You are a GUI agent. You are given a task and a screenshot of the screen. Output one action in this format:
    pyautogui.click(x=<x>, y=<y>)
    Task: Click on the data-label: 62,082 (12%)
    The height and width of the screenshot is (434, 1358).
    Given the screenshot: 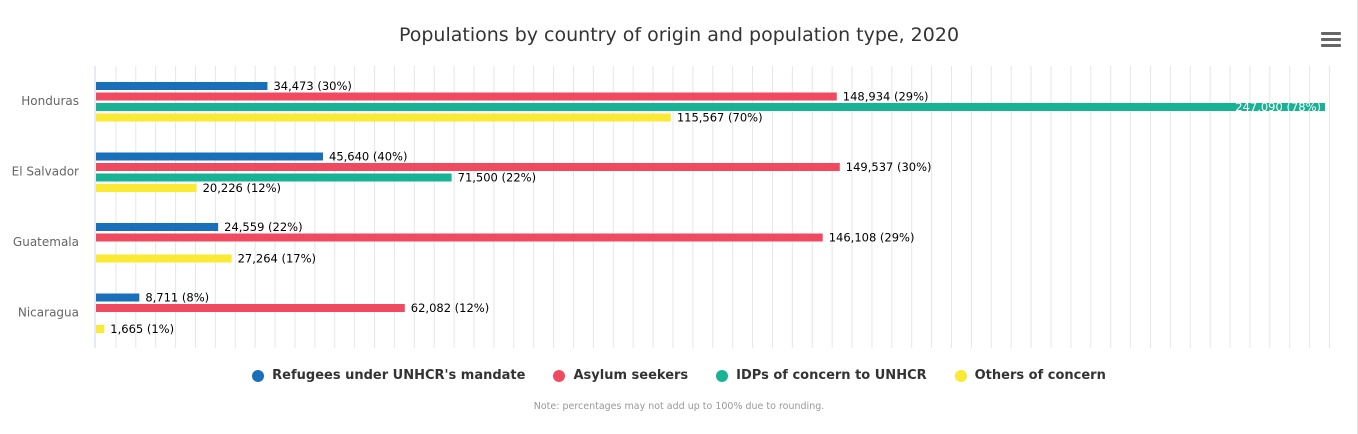 What is the action you would take?
    pyautogui.click(x=450, y=308)
    